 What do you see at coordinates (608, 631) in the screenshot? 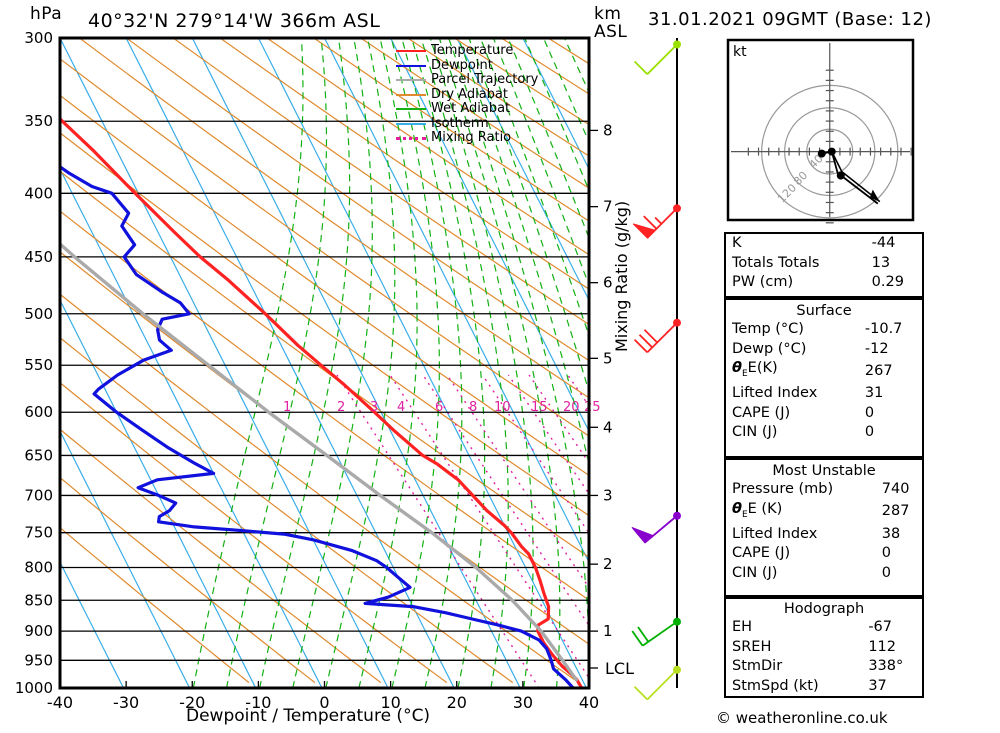
I see `km-tick-label: 1` at bounding box center [608, 631].